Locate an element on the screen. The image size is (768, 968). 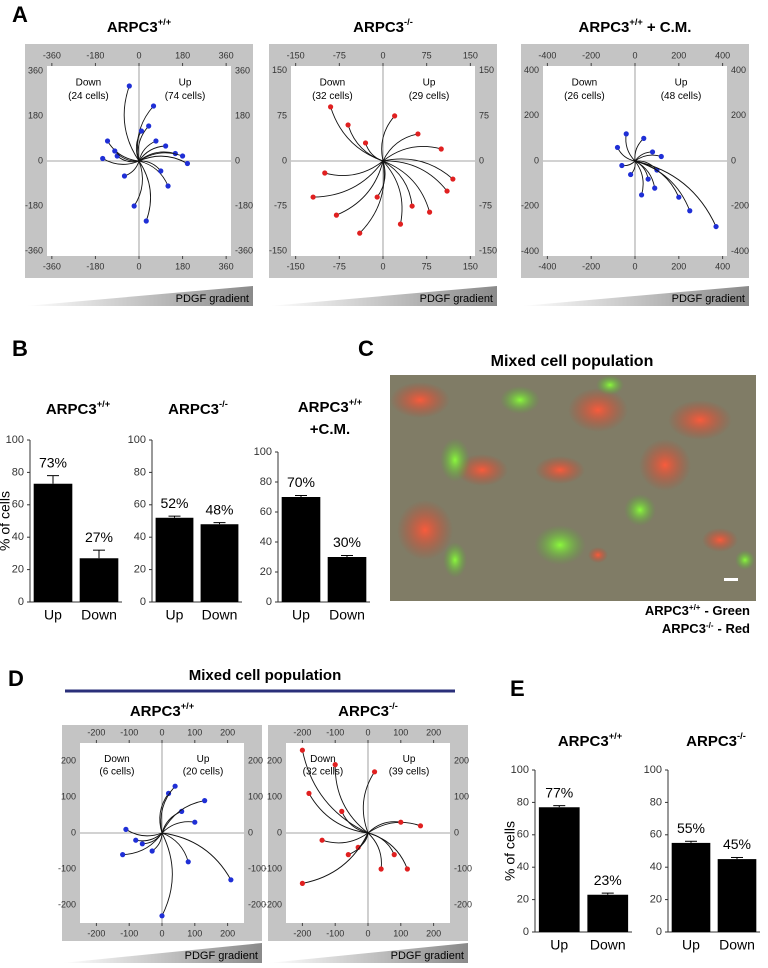
title-superscript: +/+ is located at coordinates (356, 402).